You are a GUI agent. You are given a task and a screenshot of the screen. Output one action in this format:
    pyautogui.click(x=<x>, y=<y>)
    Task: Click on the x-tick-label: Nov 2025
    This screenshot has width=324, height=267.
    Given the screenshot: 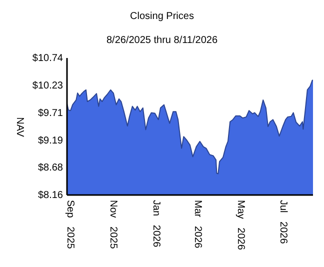 What is the action you would take?
    pyautogui.click(x=113, y=225)
    